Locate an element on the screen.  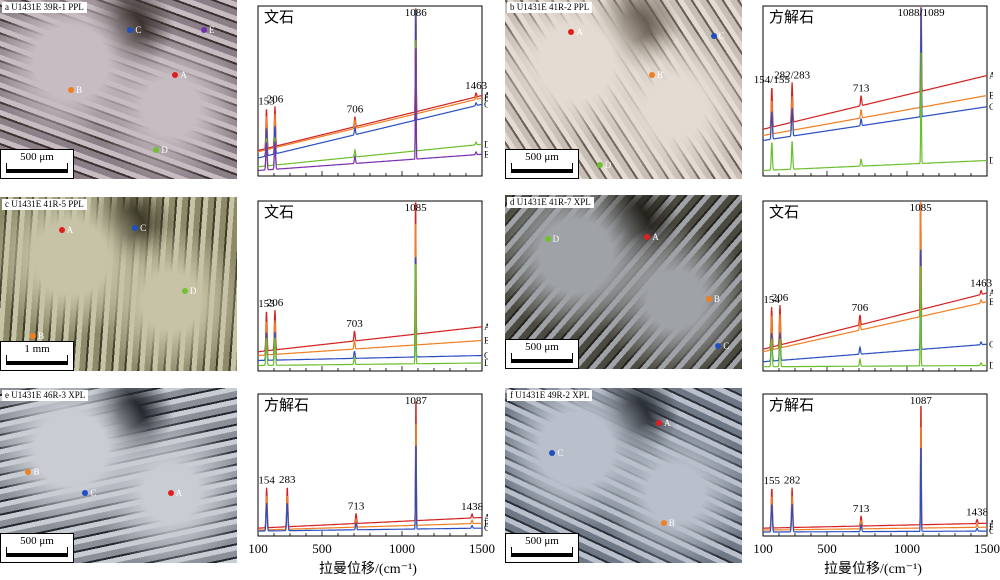
peak-label: 1438 is located at coordinates (472, 507).